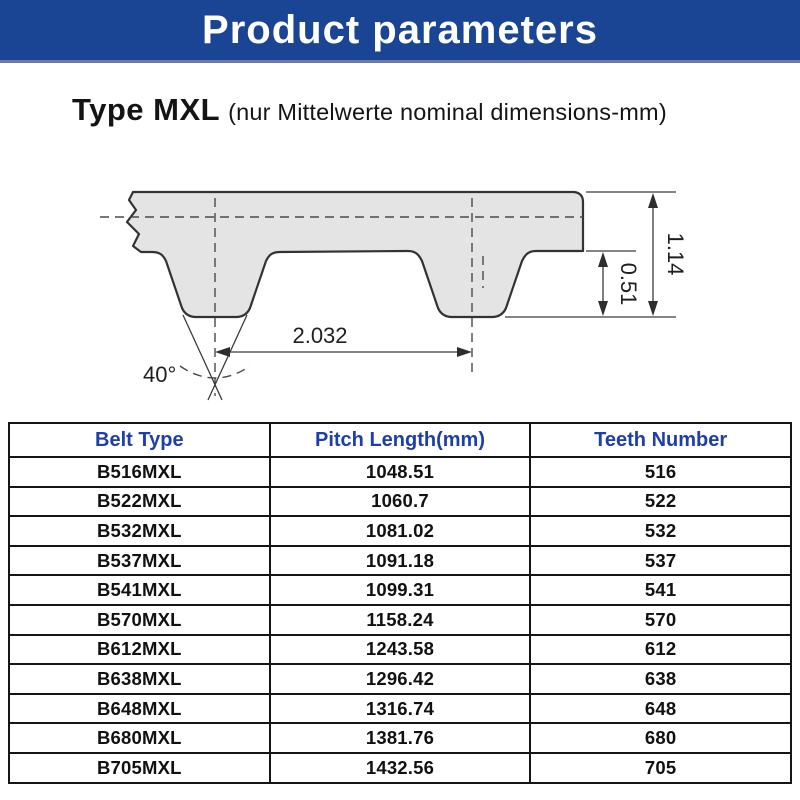 The width and height of the screenshot is (800, 800). What do you see at coordinates (139, 472) in the screenshot?
I see `cell-belt-type: B516MXL` at bounding box center [139, 472].